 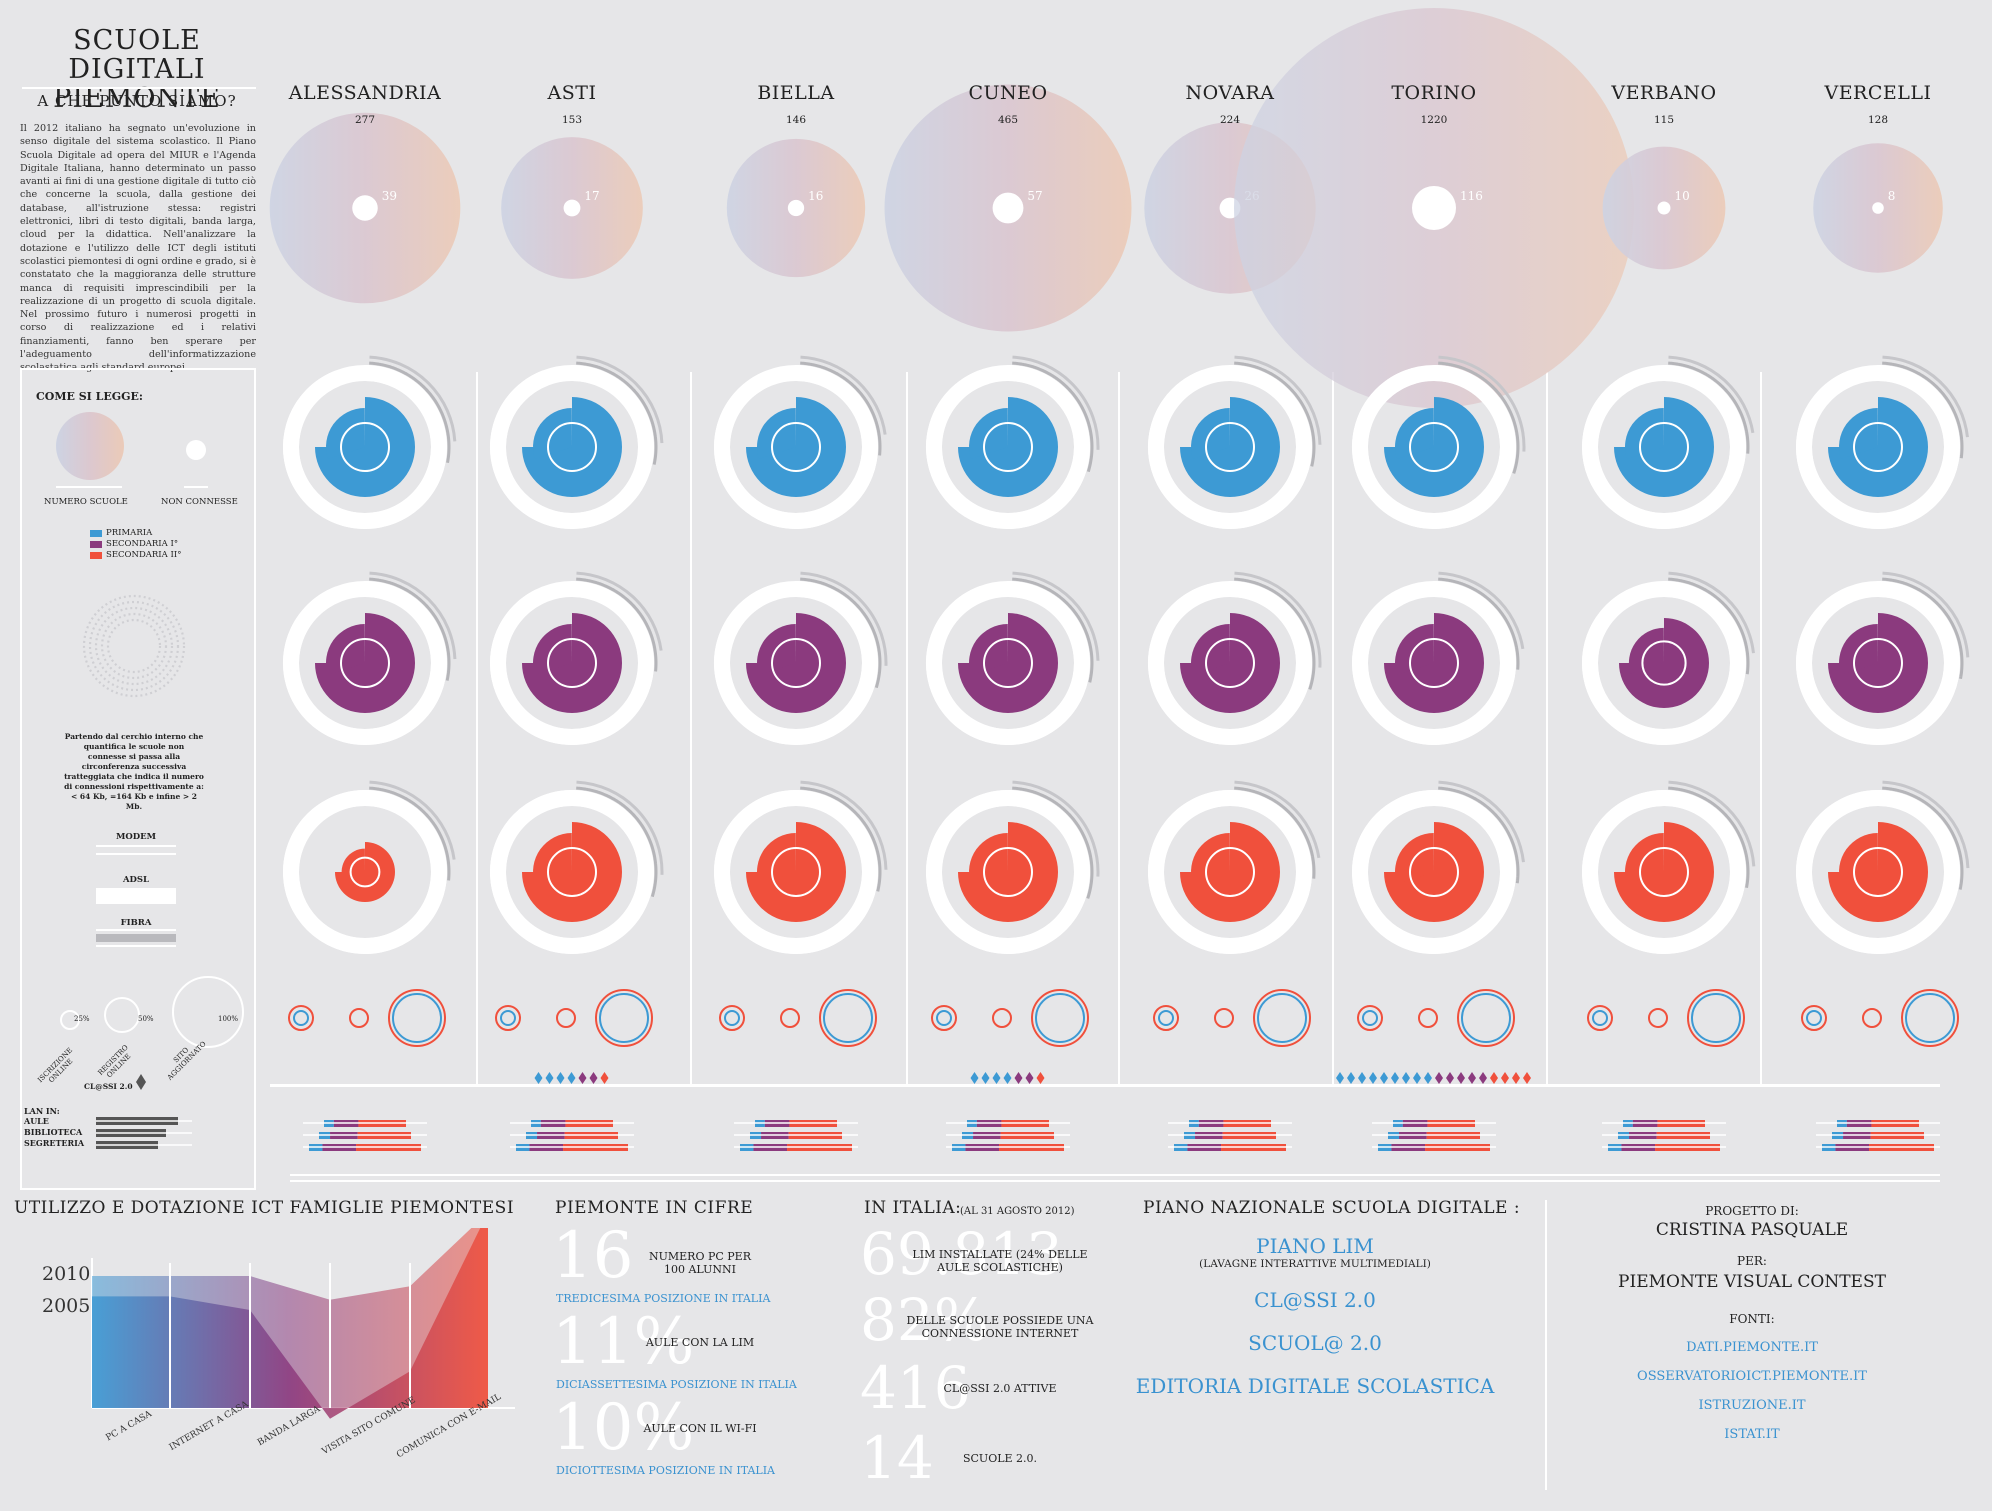 What do you see at coordinates (289, 1426) in the screenshot?
I see `category-label: BANDA LARGA` at bounding box center [289, 1426].